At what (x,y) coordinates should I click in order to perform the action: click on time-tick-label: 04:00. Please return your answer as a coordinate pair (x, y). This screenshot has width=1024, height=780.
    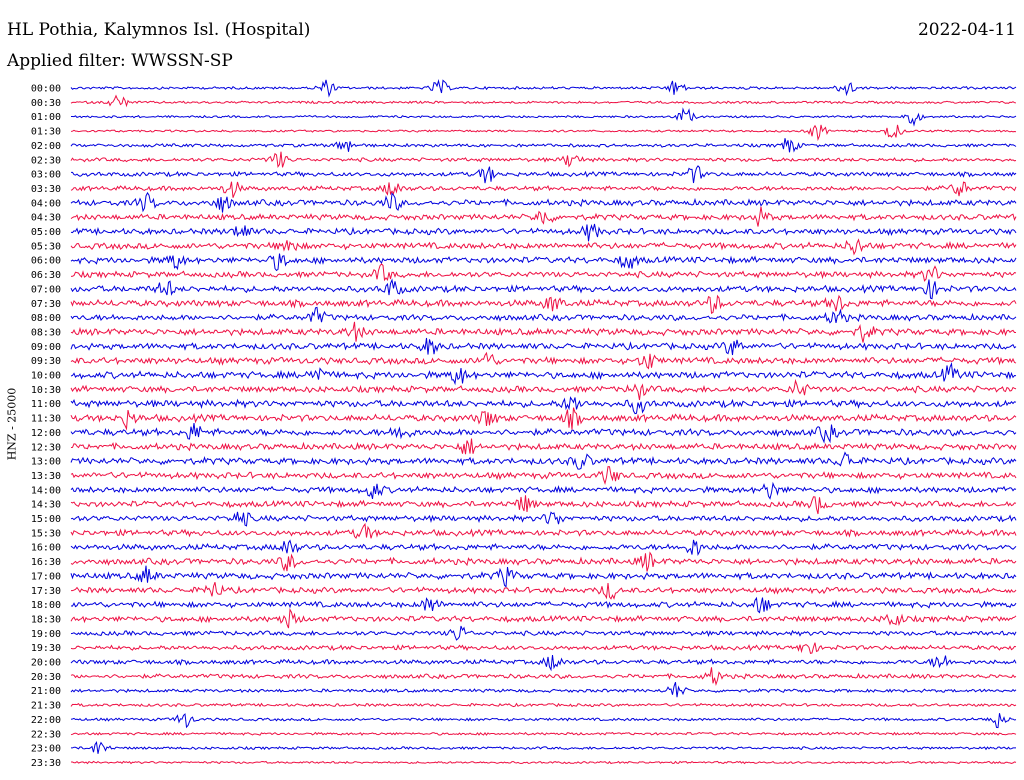
    Looking at the image, I should click on (46, 203).